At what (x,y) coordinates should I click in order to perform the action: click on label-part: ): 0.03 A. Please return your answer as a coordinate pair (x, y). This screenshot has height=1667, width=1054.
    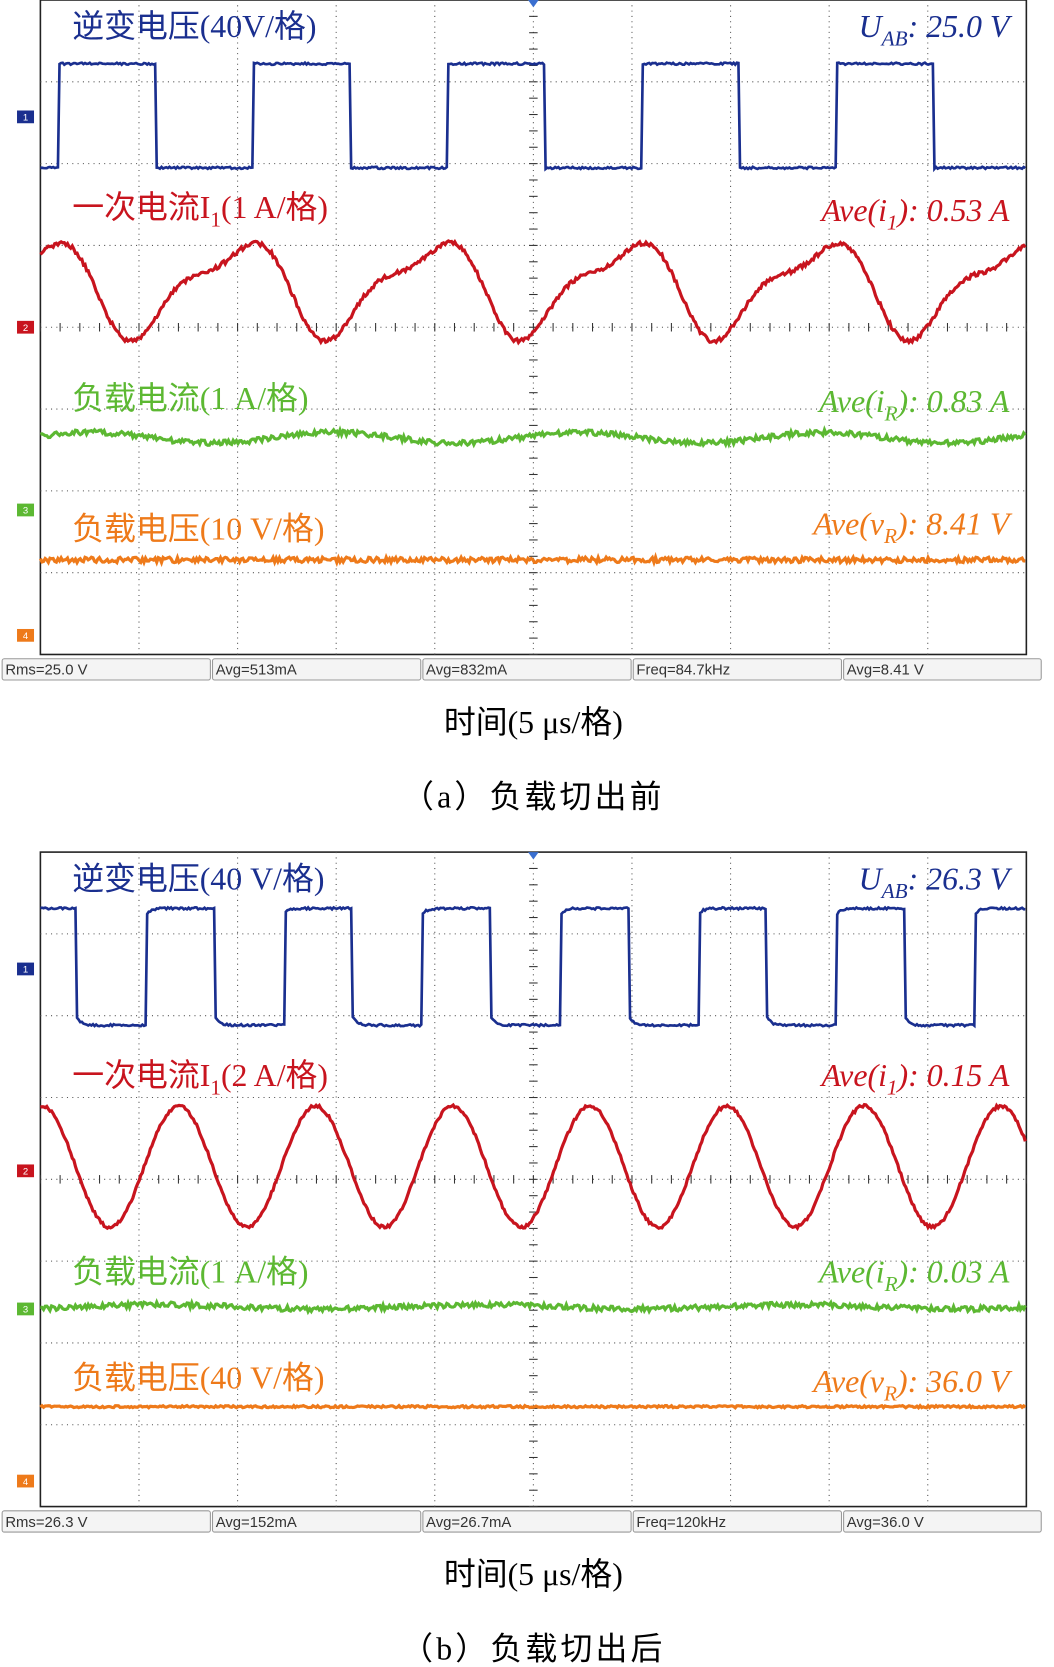
    Looking at the image, I should click on (953, 1271).